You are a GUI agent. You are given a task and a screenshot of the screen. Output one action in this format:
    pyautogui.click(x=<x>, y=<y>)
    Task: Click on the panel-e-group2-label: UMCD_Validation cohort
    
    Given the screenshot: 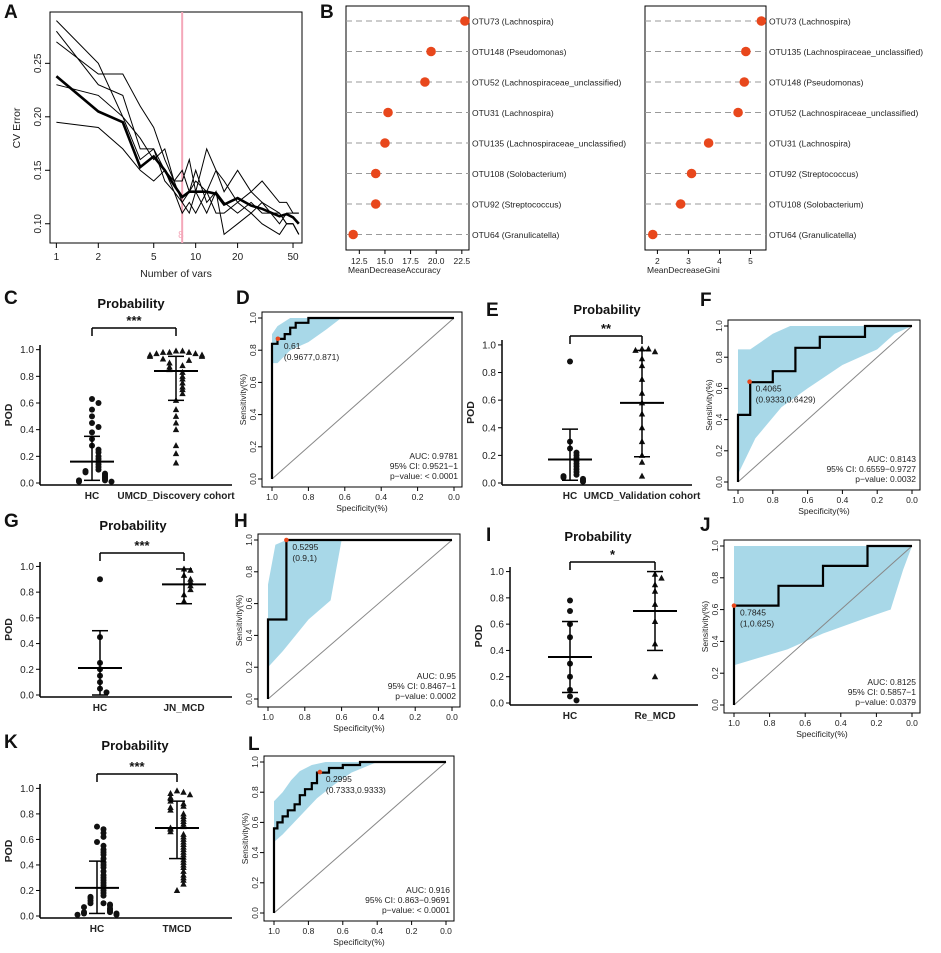 What is the action you would take?
    pyautogui.click(x=642, y=496)
    